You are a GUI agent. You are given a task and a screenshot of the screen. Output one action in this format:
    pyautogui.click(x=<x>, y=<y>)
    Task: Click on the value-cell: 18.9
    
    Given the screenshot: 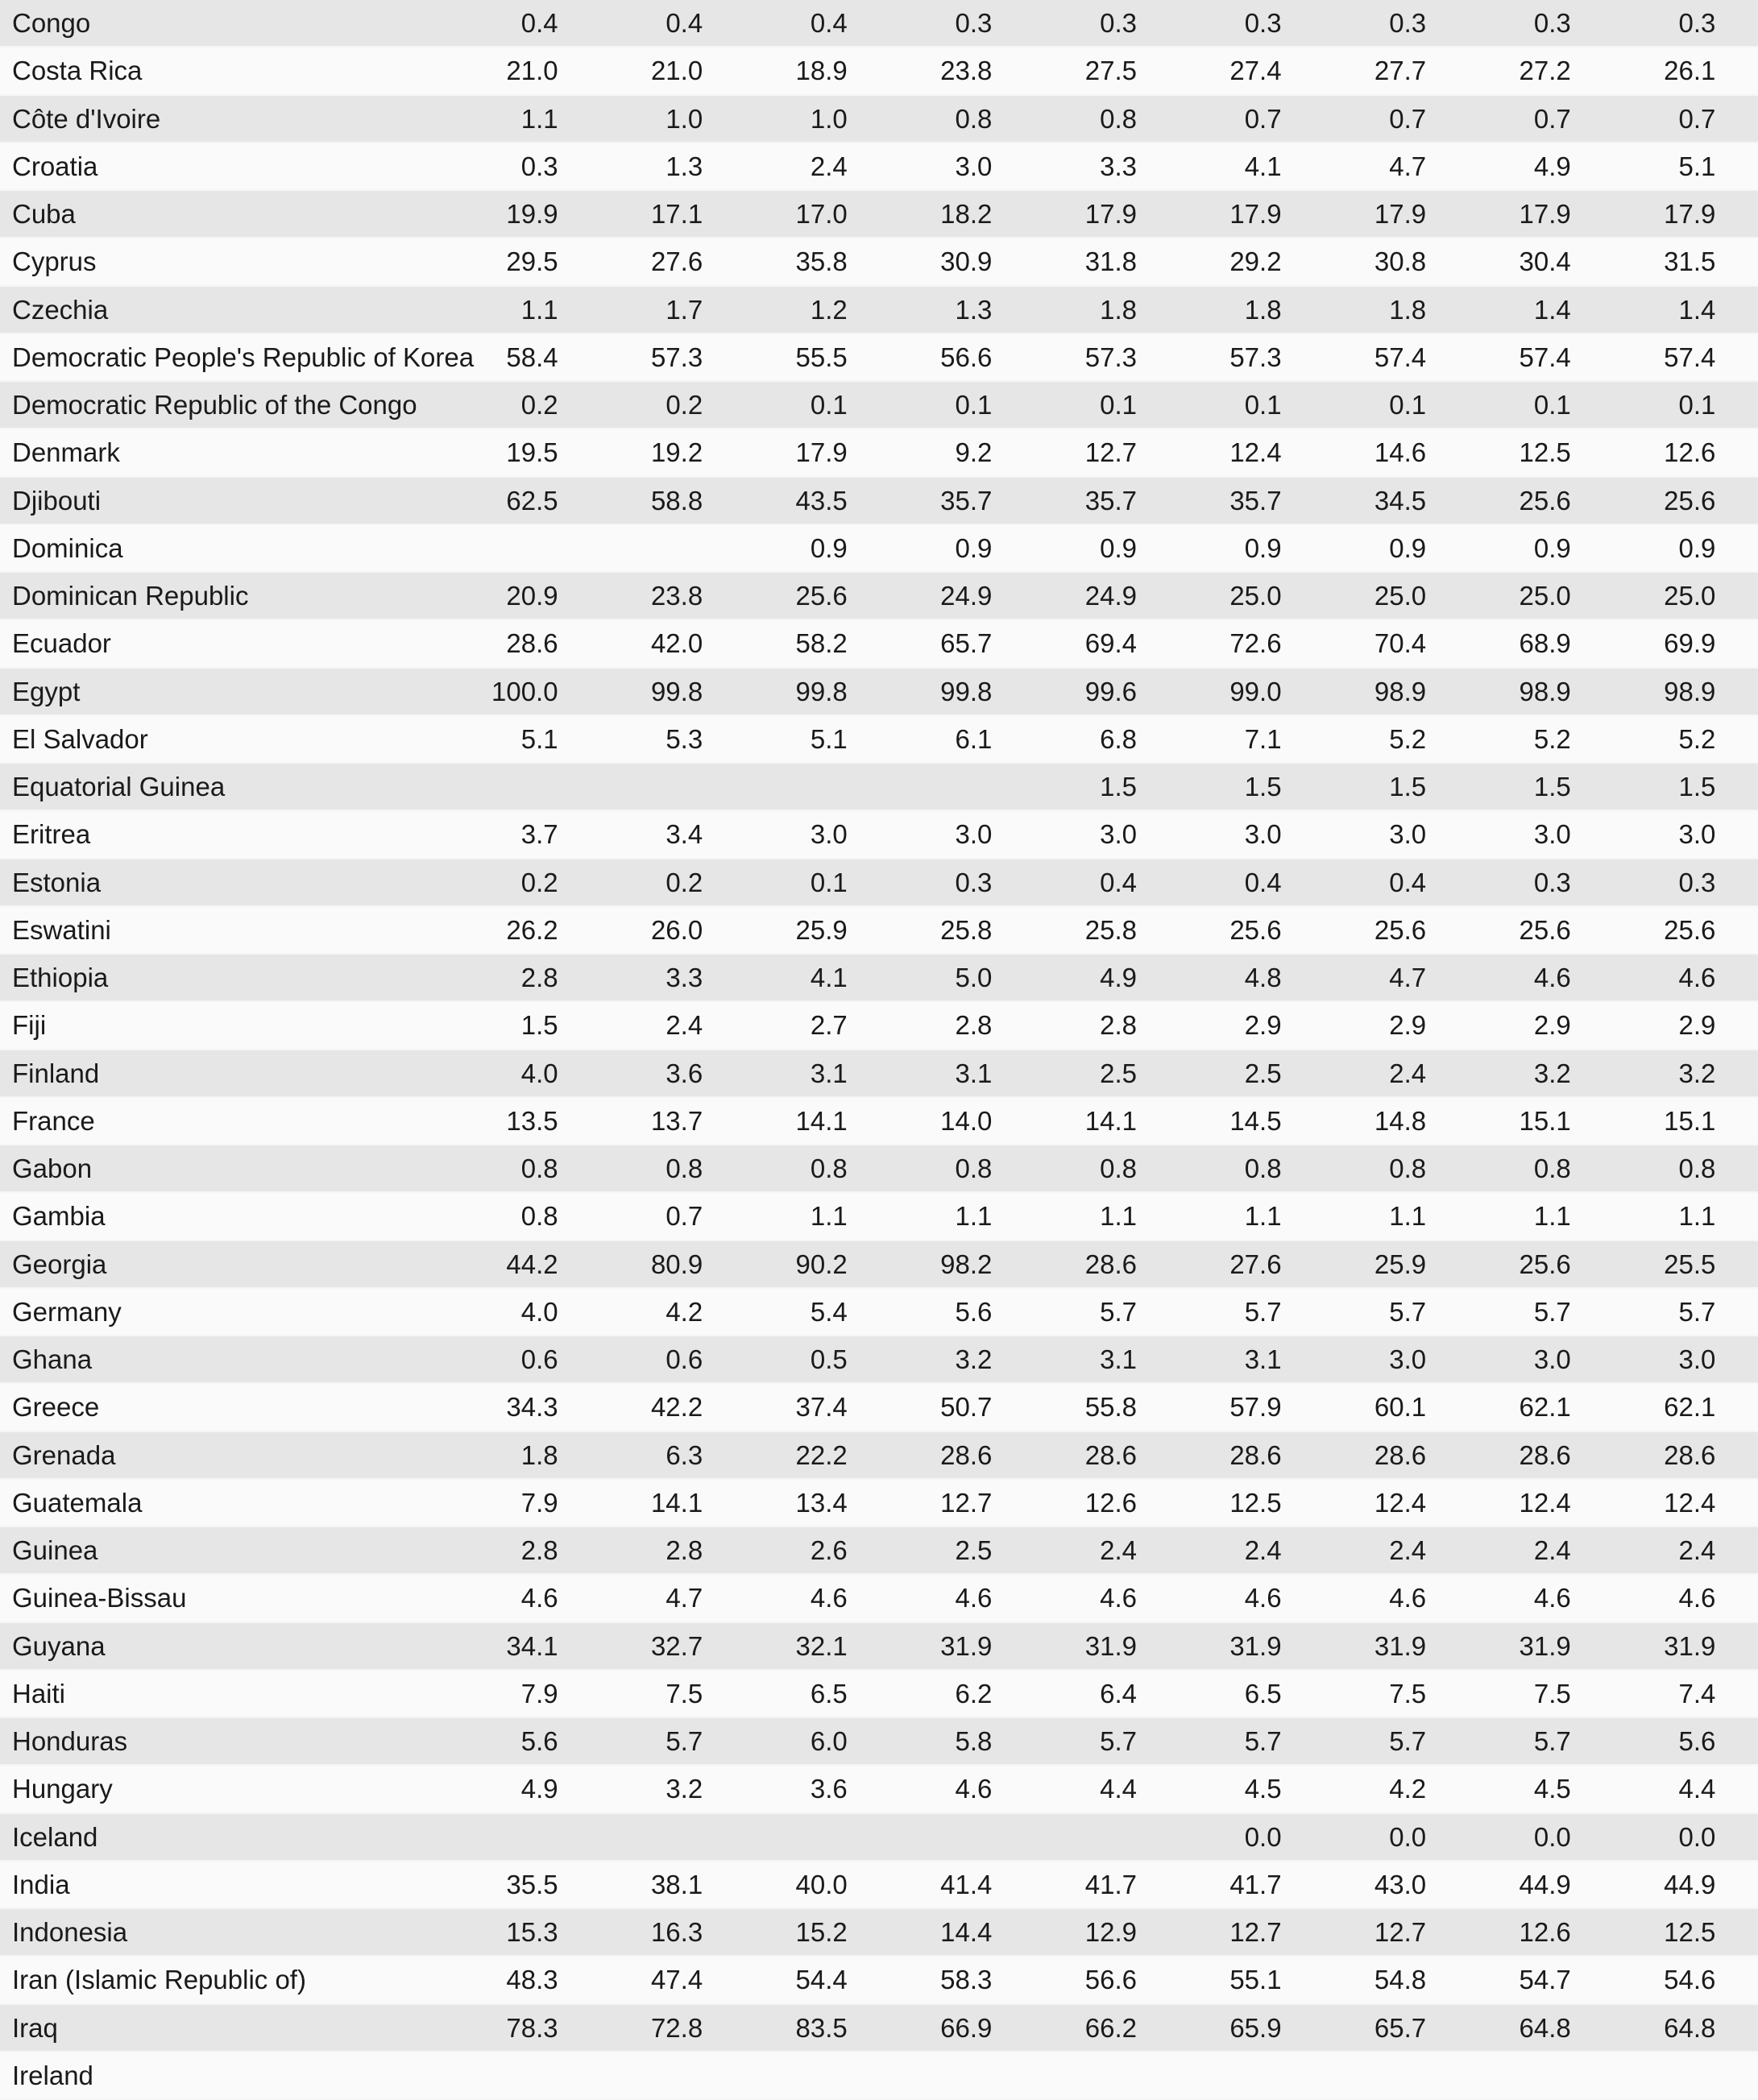 What is the action you would take?
    pyautogui.click(x=822, y=71)
    